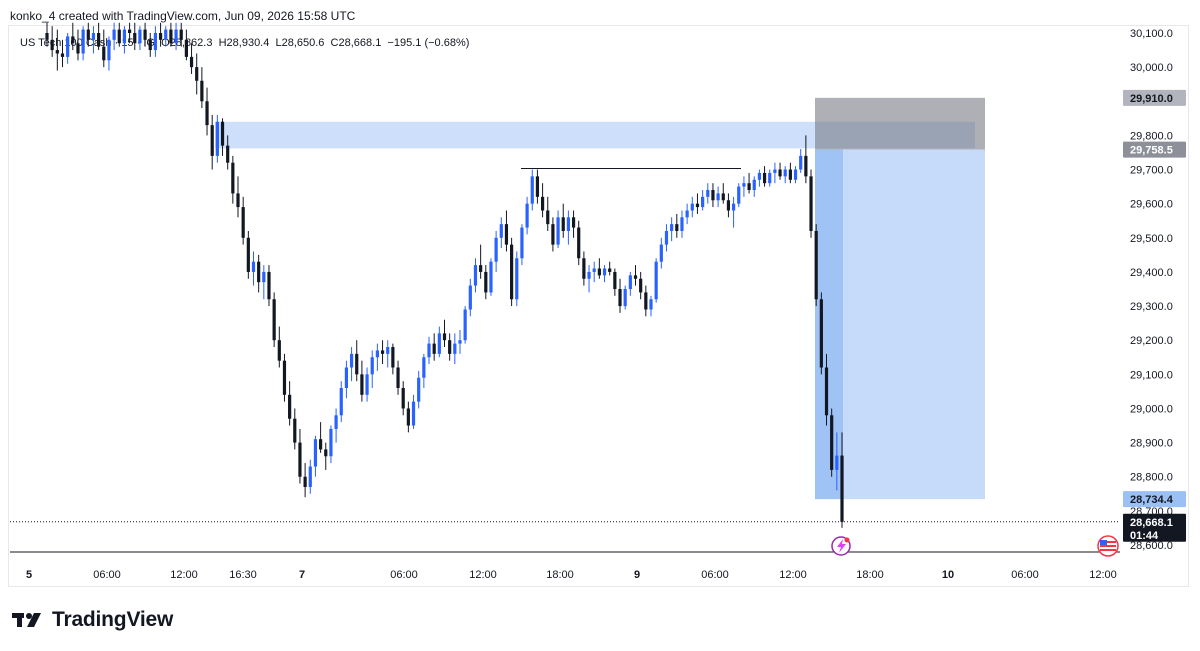 Image resolution: width=1200 pixels, height=651 pixels. Describe the element at coordinates (1151, 546) in the screenshot. I see `price-tick-label: 28,600.0` at that location.